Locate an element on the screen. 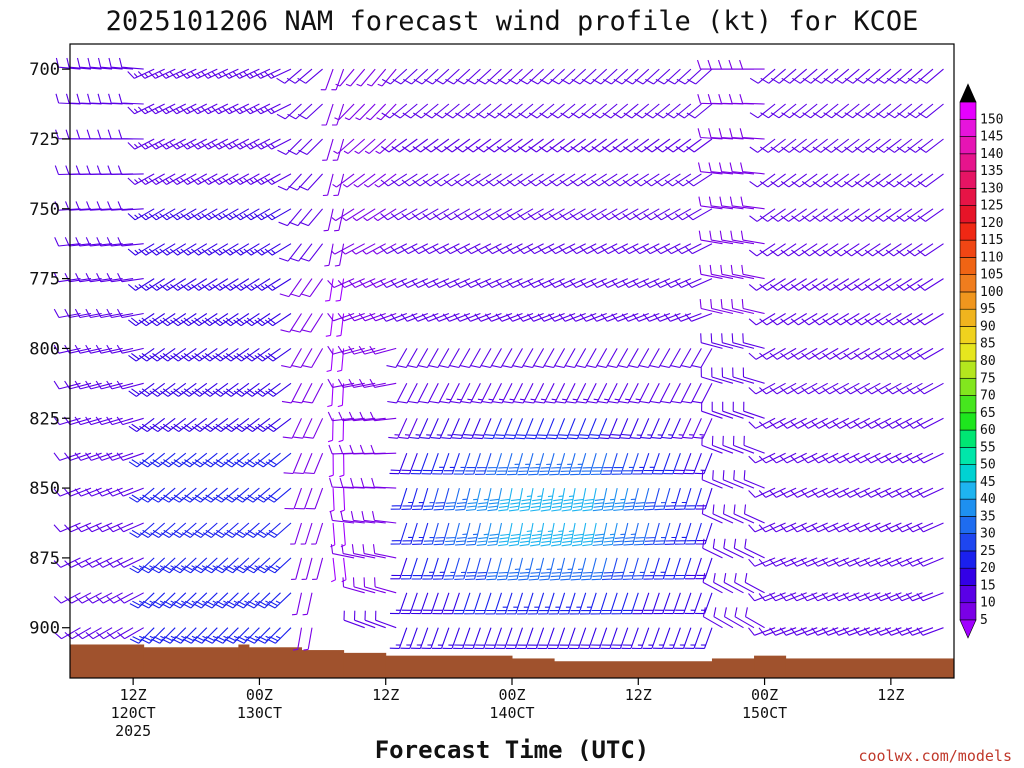 The image size is (1024, 768). colorbar-label: 110 is located at coordinates (991, 257).